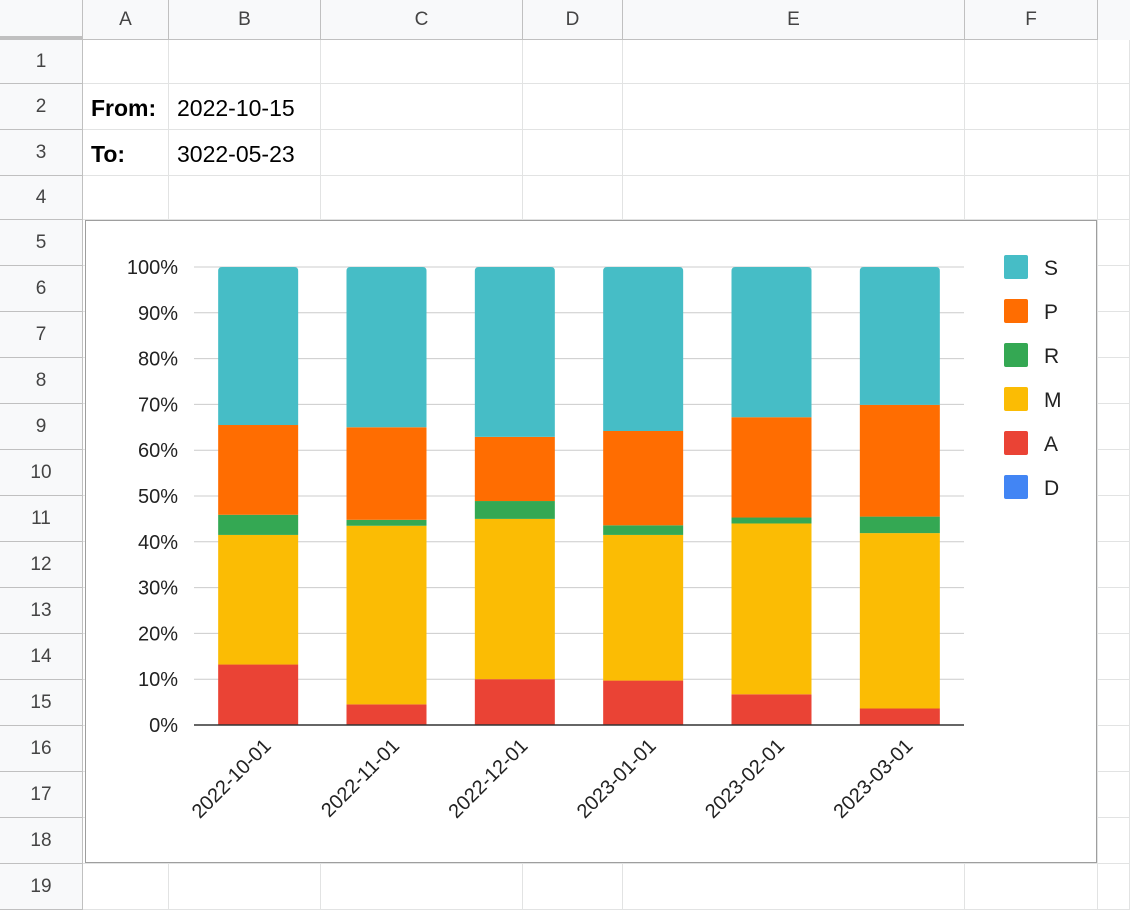  Describe the element at coordinates (41, 473) in the screenshot. I see `row-header-10: 10` at that location.